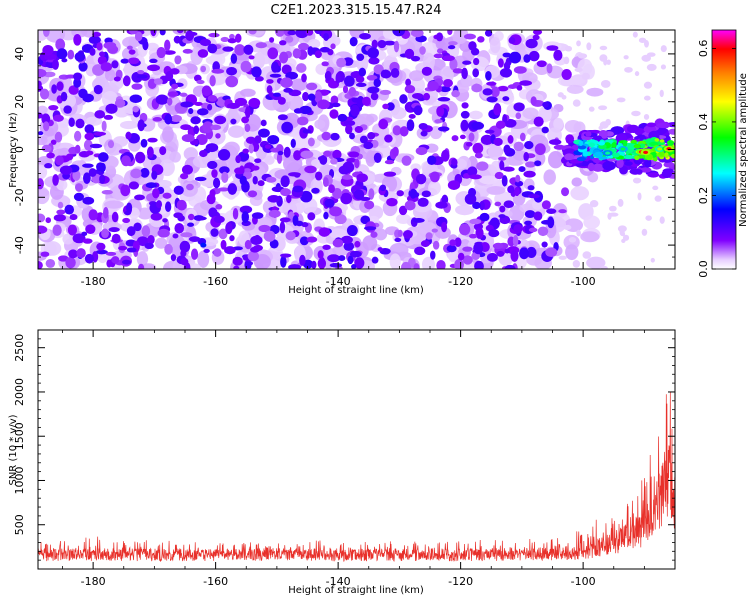 Image resolution: width=750 pixels, height=600 pixels. What do you see at coordinates (703, 122) in the screenshot?
I see `colorbar-tick-label: 0.4` at bounding box center [703, 122].